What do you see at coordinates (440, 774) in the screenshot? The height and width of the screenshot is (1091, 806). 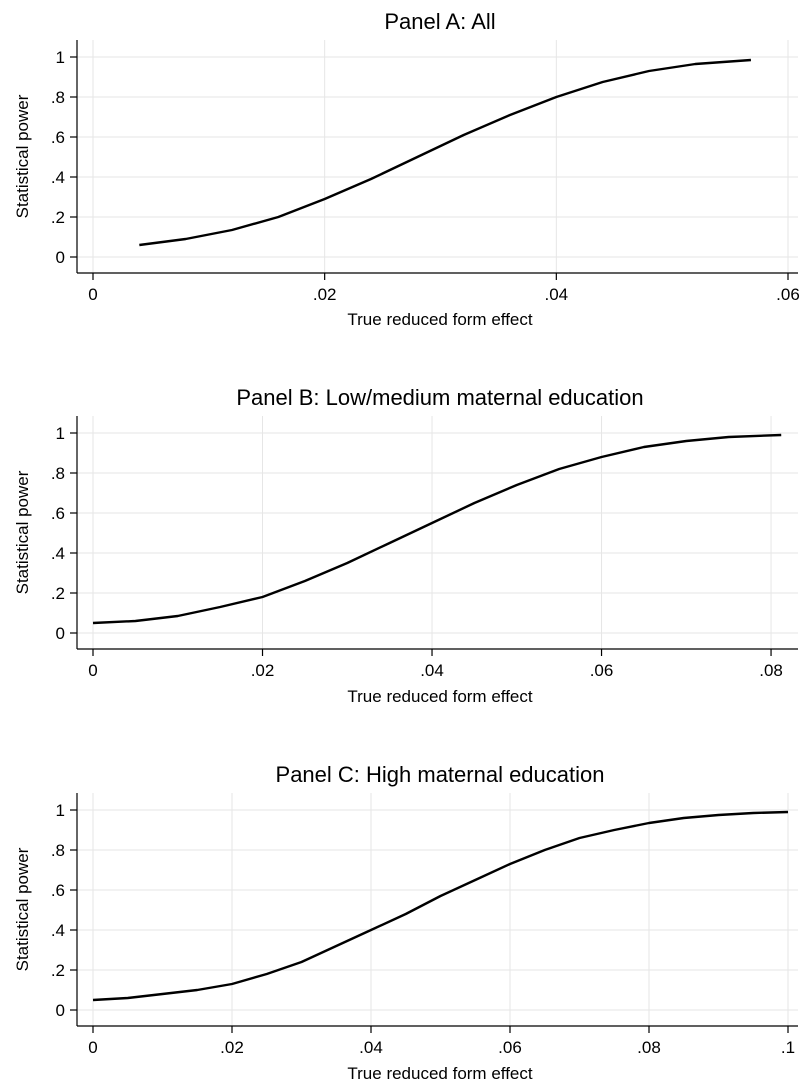 I see `panel-title: Panel C: High maternal education` at bounding box center [440, 774].